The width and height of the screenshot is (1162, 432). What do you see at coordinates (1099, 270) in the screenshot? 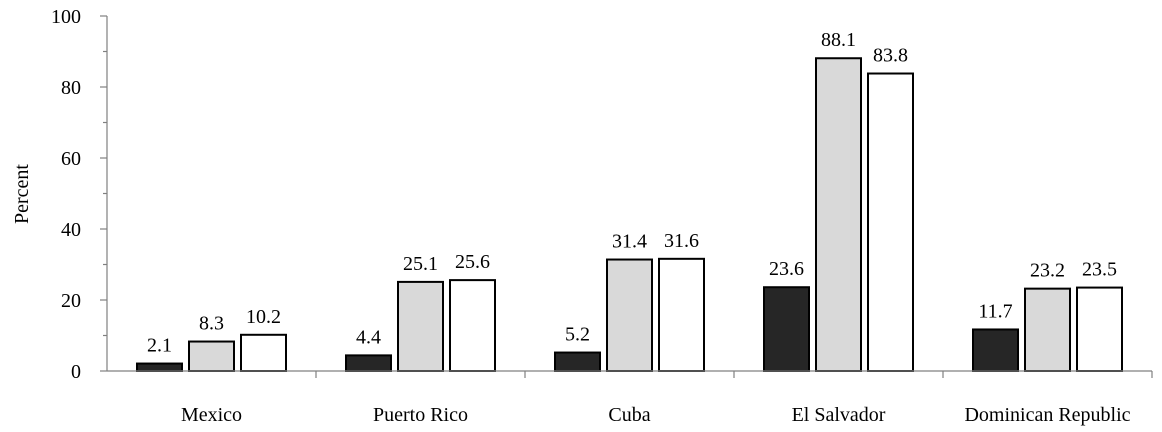
I see `bar-data-label: 23.5` at bounding box center [1099, 270].